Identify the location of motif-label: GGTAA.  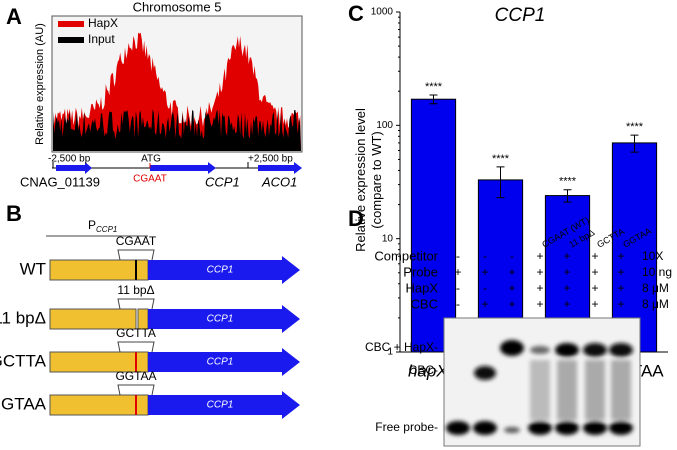
(135, 376).